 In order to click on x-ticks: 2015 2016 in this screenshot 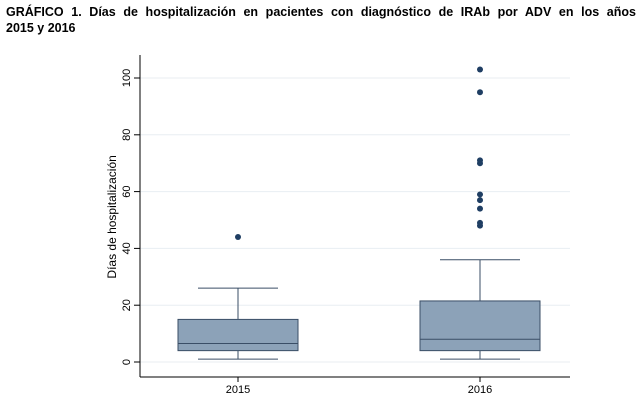, I will do `click(359, 386)`.